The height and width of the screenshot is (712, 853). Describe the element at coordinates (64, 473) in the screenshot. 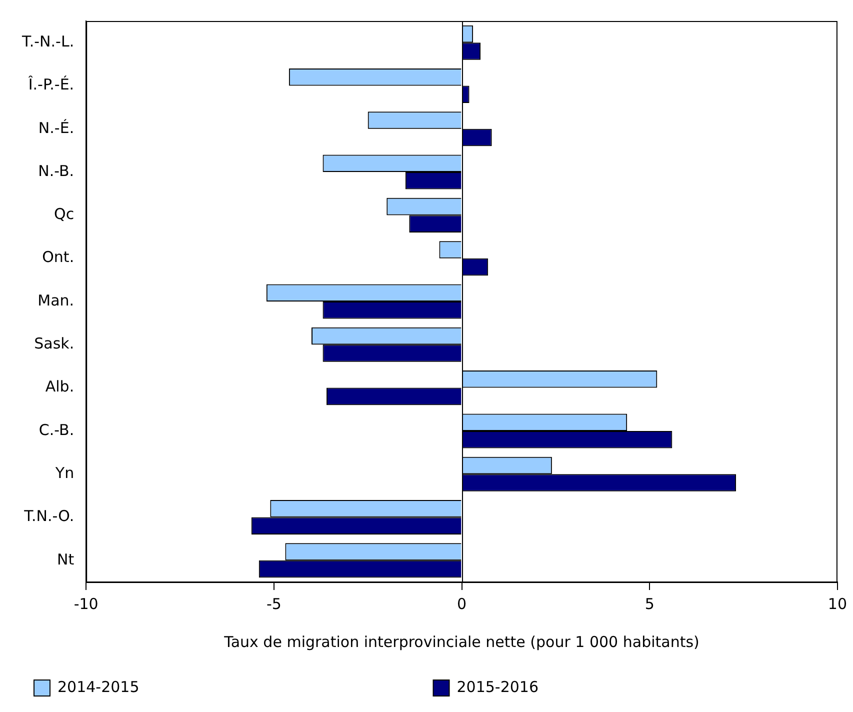

I see `y-tick-label: Yn` at that location.